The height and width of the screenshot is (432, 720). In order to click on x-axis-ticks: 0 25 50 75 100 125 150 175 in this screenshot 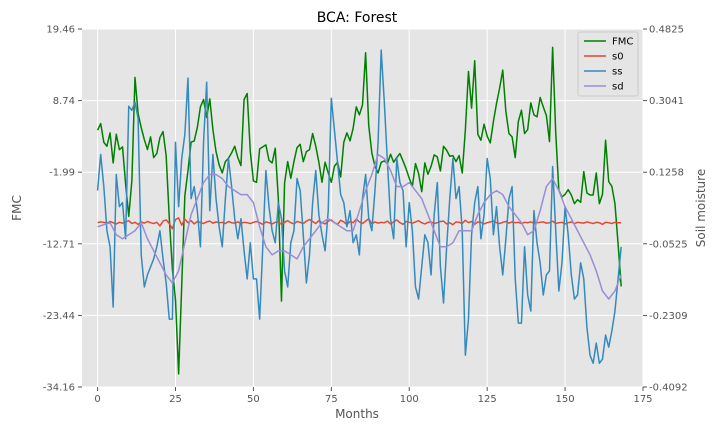, I will do `click(373, 396)`.